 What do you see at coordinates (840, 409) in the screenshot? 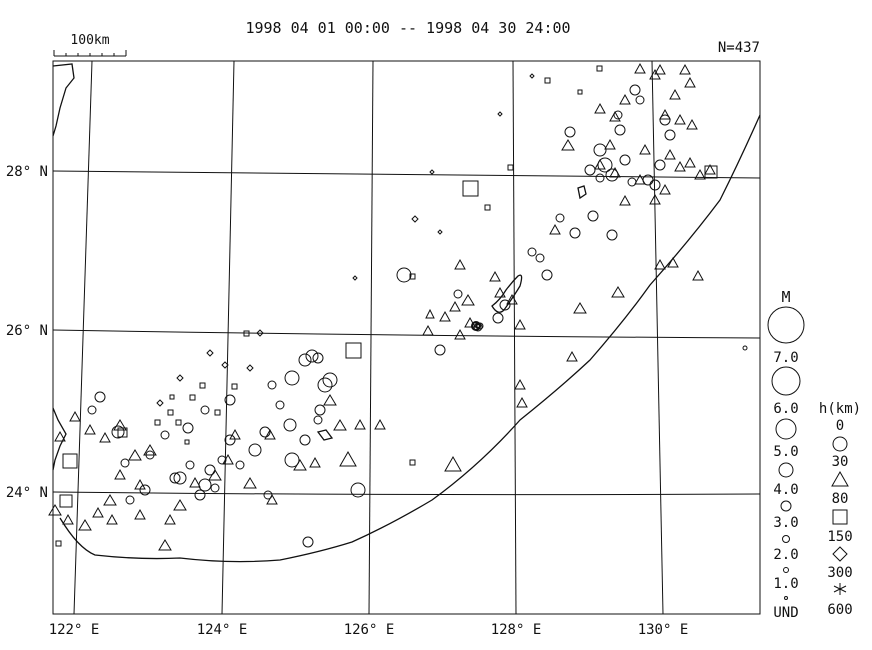
I see `depth-title: h(km)` at bounding box center [840, 409].